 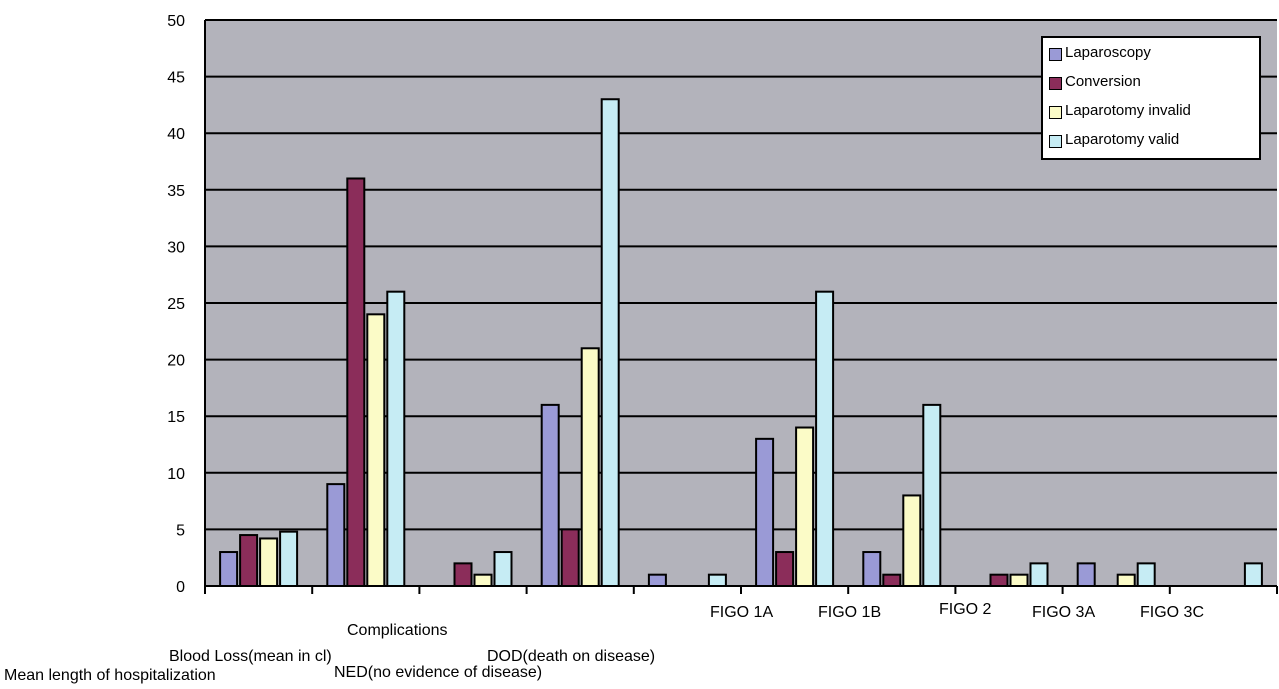 I want to click on y-tick-label: 30, so click(x=176, y=247).